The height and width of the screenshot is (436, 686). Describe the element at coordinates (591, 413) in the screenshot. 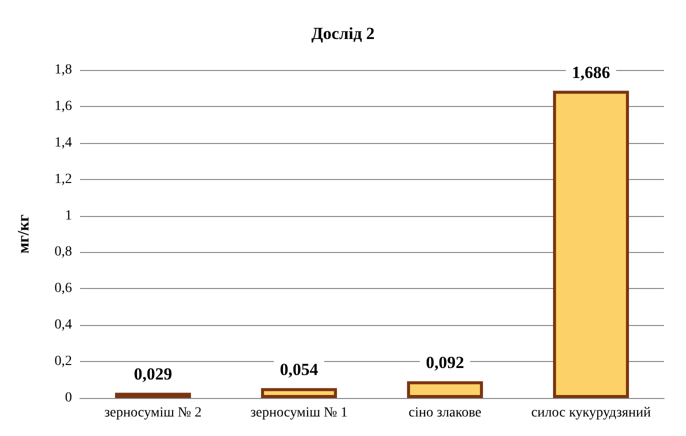

I see `x-tick-label: силос кукурудзяний` at that location.